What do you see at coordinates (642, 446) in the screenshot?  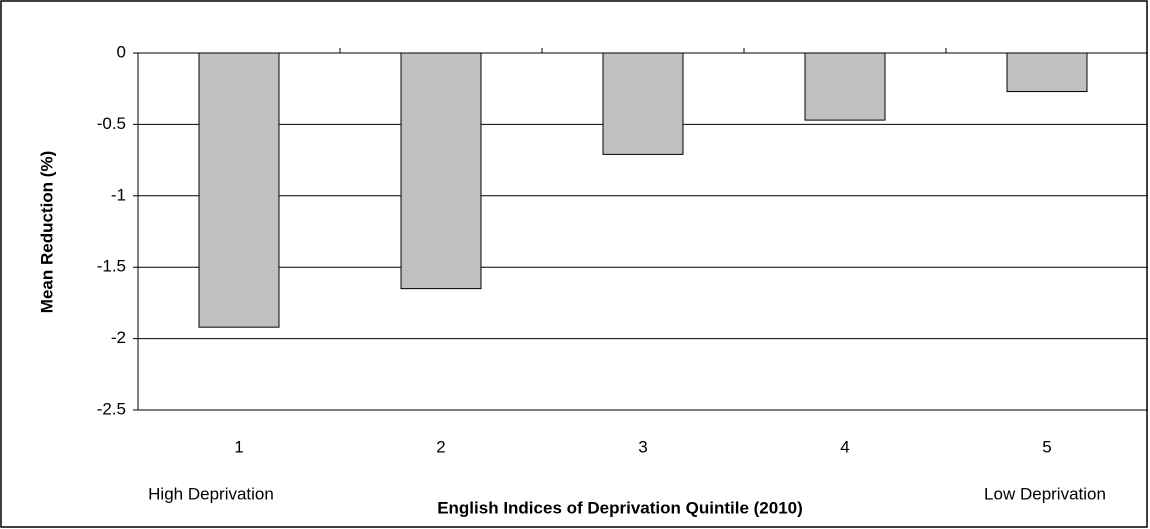 I see `x-tick-label: 3` at bounding box center [642, 446].